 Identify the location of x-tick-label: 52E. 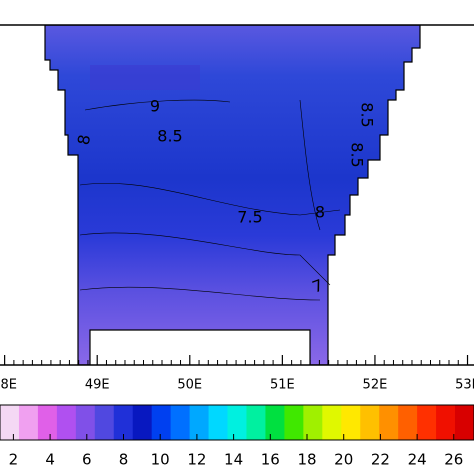
(375, 385).